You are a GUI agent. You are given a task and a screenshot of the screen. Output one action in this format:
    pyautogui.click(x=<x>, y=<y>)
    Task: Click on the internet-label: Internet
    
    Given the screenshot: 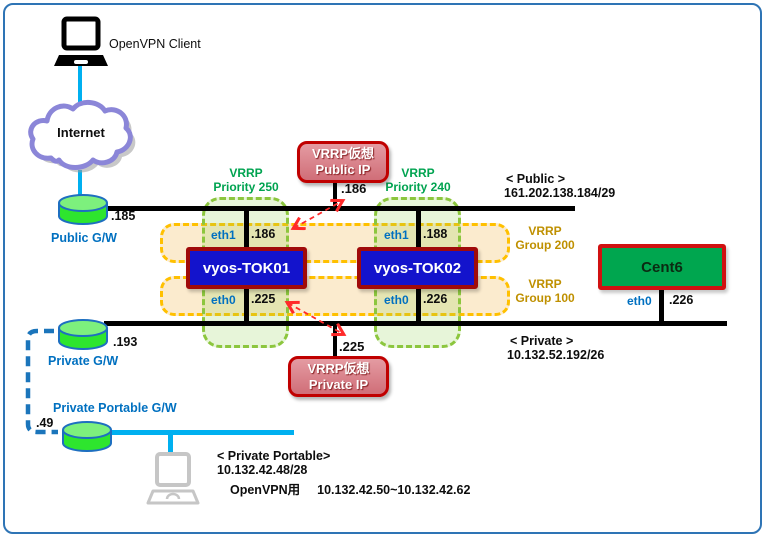 What is the action you would take?
    pyautogui.click(x=81, y=132)
    